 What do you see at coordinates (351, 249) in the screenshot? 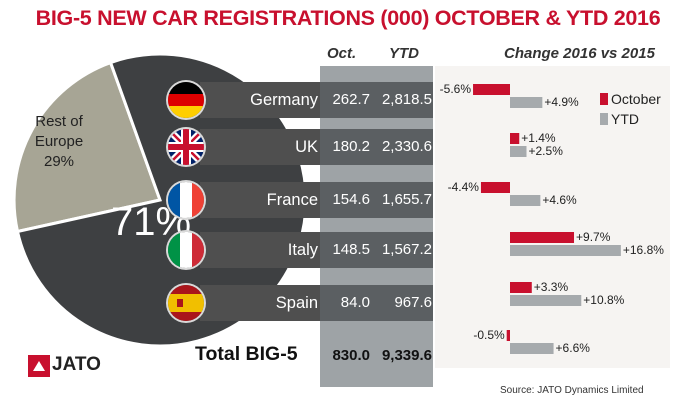
I see `oct-value-italy: 148.5` at bounding box center [351, 249].